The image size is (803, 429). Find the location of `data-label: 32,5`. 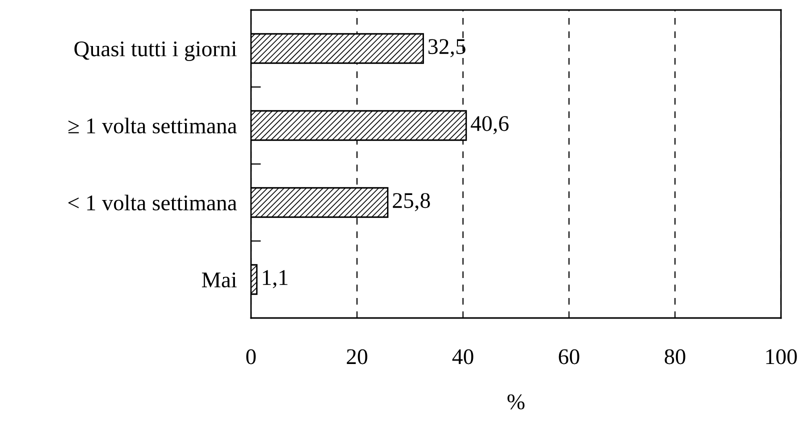

data-label: 32,5 is located at coordinates (447, 48).